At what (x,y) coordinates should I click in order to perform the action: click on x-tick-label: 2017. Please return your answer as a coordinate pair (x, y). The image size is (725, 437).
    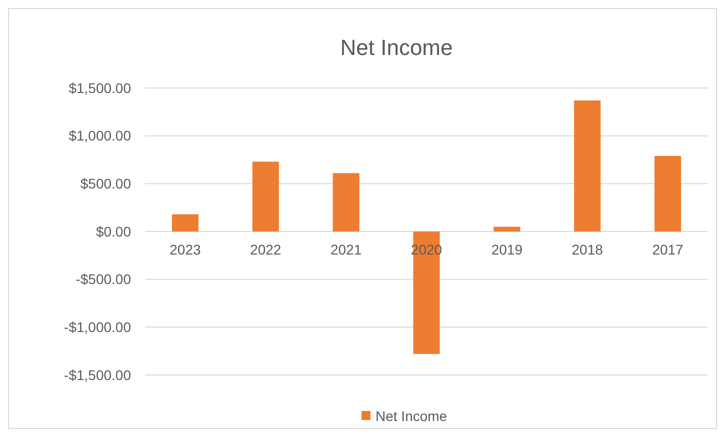
    Looking at the image, I should click on (668, 250).